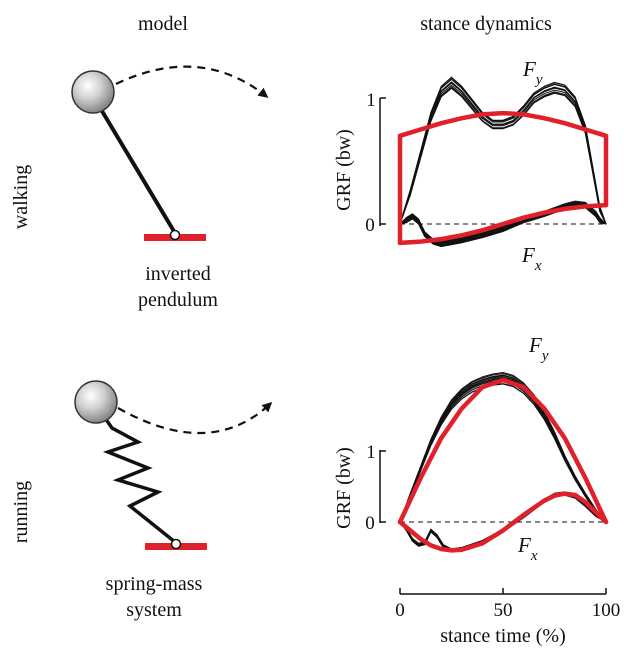 Image resolution: width=624 pixels, height=655 pixels. I want to click on walking-fy-label: Fy, so click(532, 72).